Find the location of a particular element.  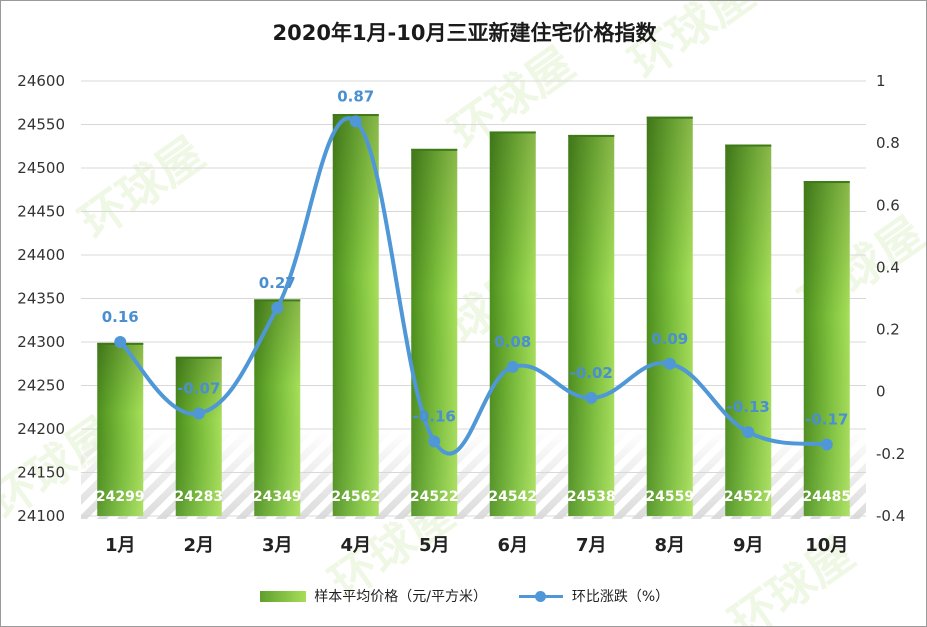

y-right-tick-label: 0.6 is located at coordinates (888, 205).